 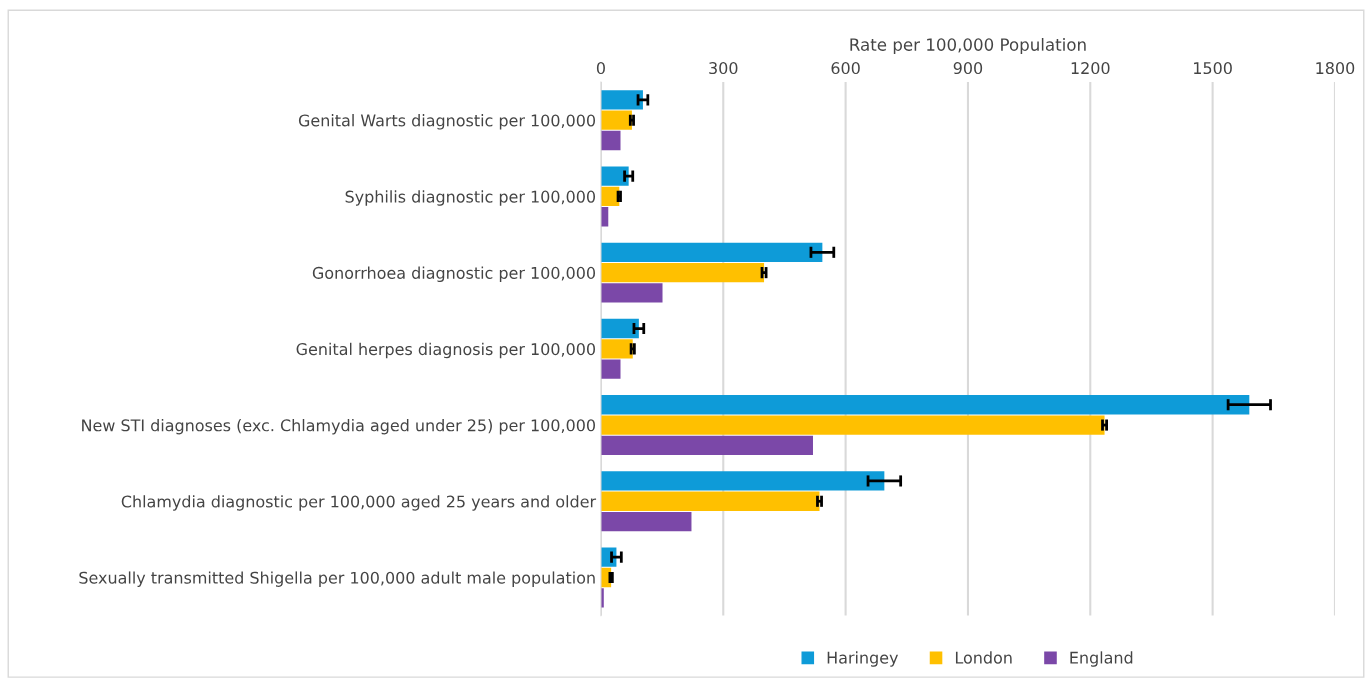 What do you see at coordinates (723, 68) in the screenshot?
I see `x-tick-label: 300` at bounding box center [723, 68].